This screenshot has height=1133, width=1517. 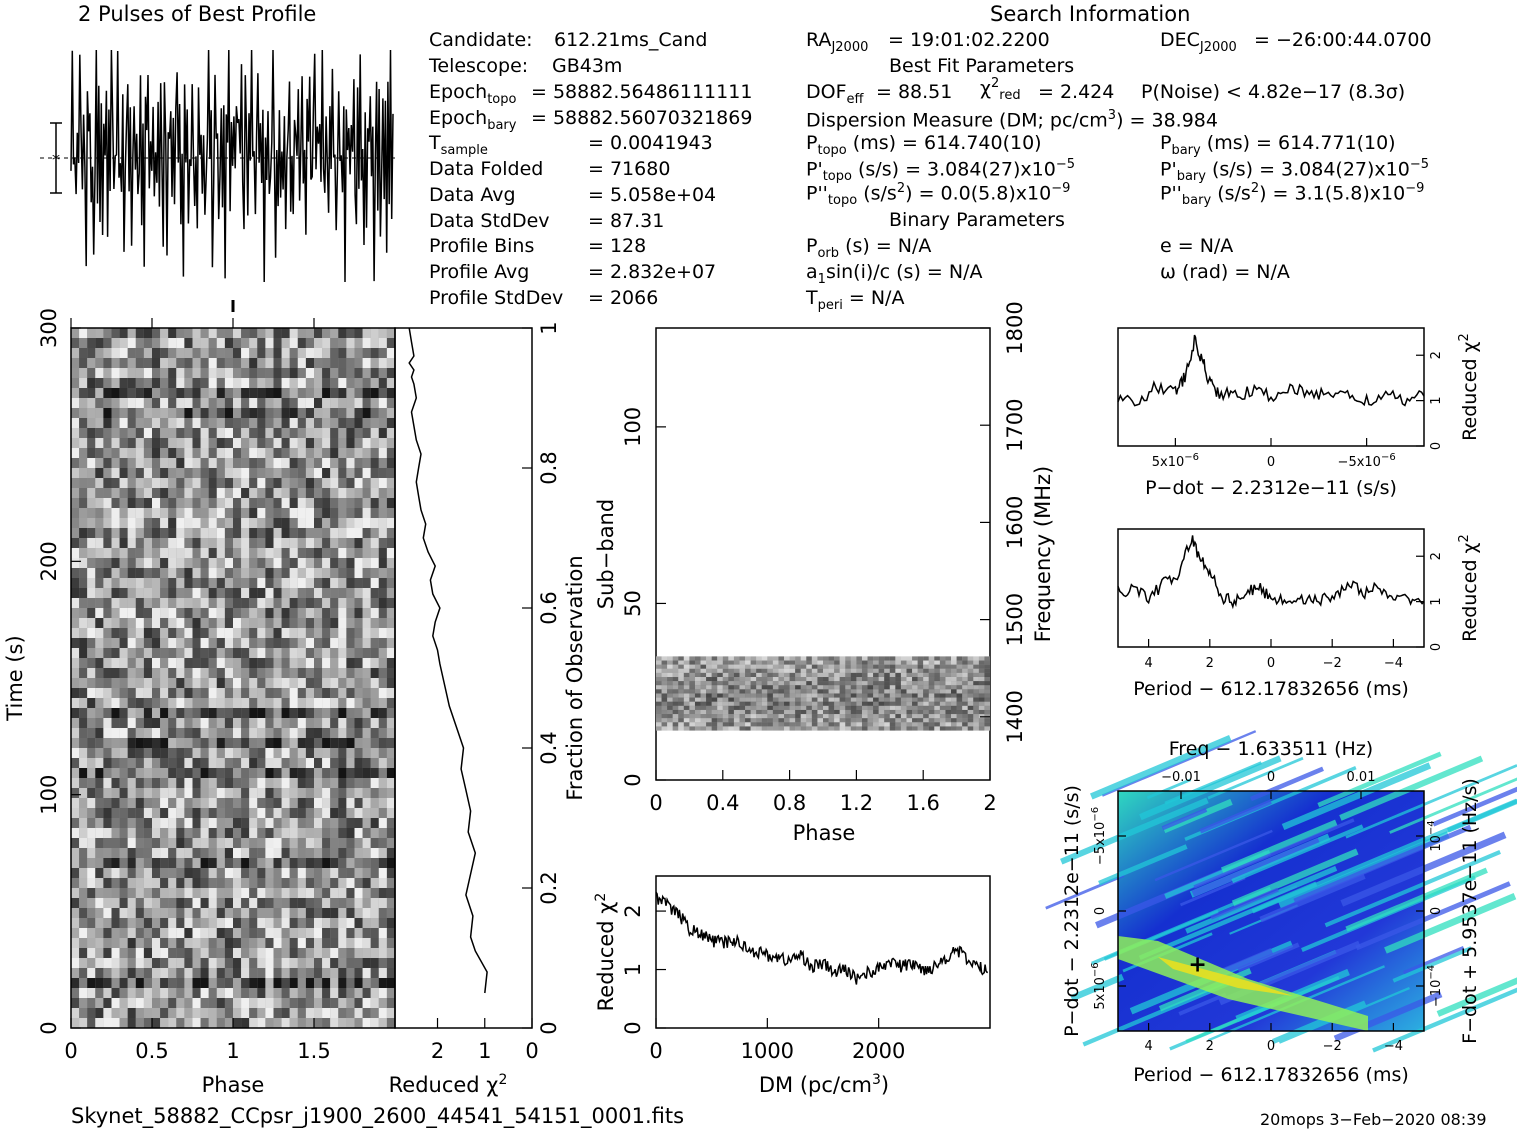 What do you see at coordinates (482, 246) in the screenshot?
I see `profile-bins-label: Profile Bins` at bounding box center [482, 246].